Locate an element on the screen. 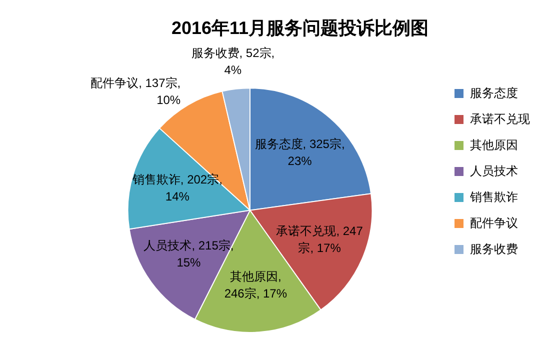 The image size is (550, 341). data-label: 销售欺诈, 202宗, 14% is located at coordinates (176, 188).